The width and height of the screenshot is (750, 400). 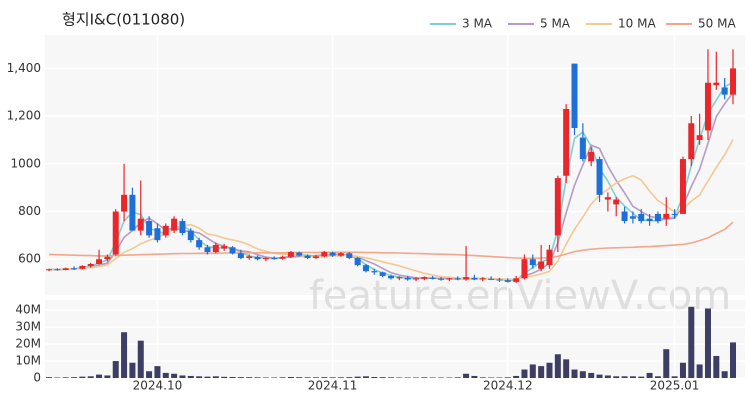 I want to click on chart-title: 형지I&C(011080), so click(x=123, y=20).